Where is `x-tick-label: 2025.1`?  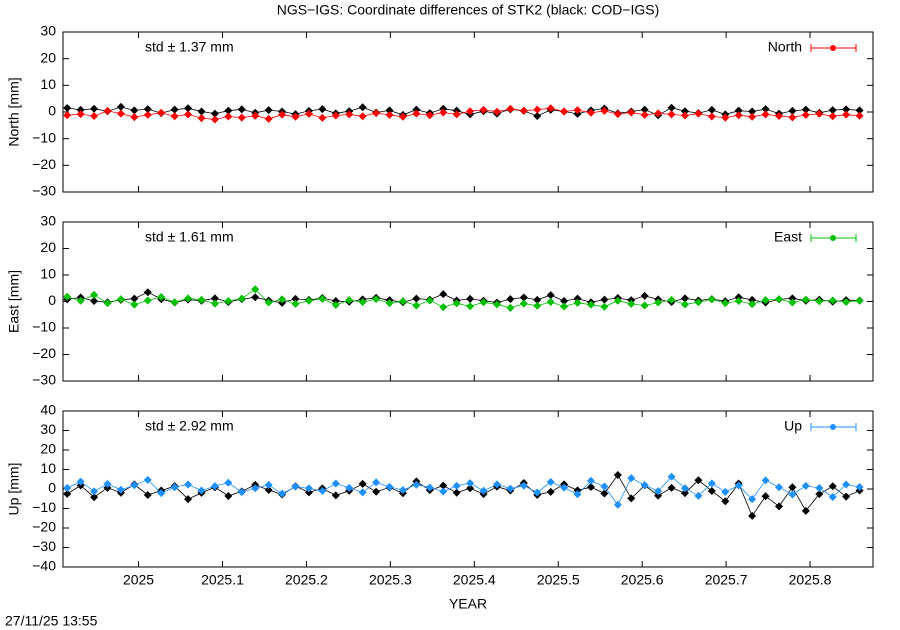 x-tick-label: 2025.1 is located at coordinates (222, 580).